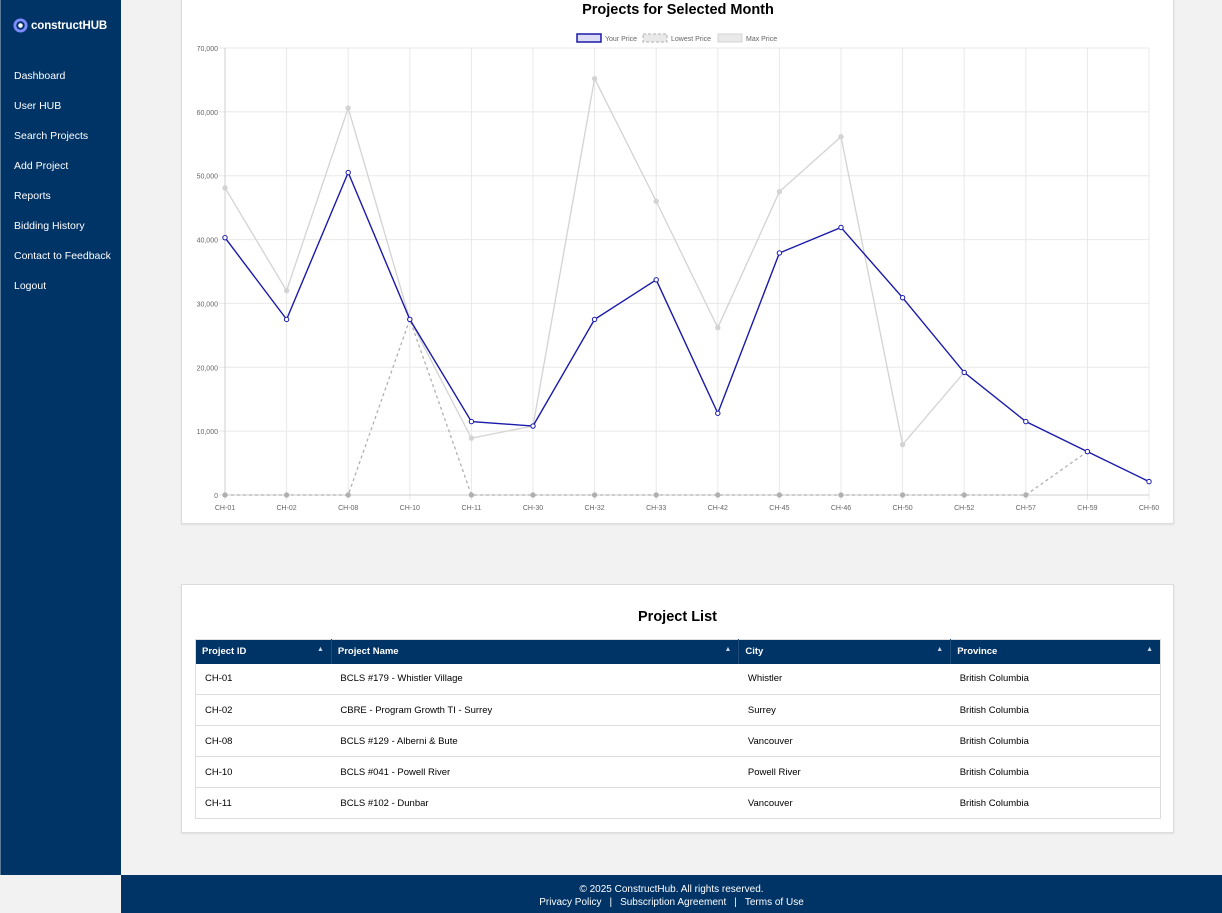 The image size is (1222, 913). I want to click on legend-swatch-your-price, so click(589, 38).